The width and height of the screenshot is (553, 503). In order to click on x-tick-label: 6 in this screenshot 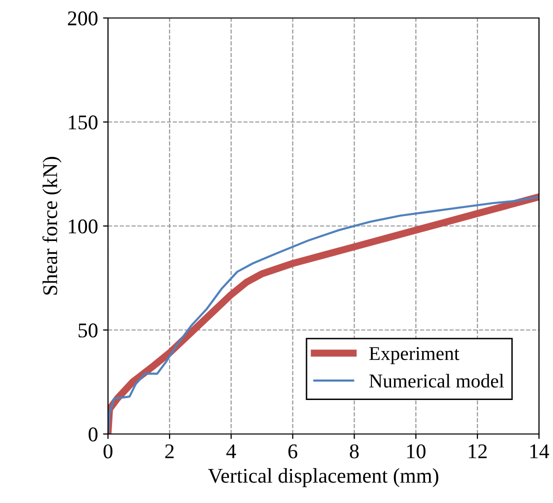, I will do `click(293, 451)`.